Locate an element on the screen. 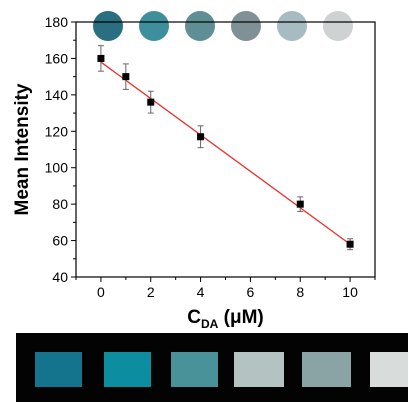 The width and height of the screenshot is (409, 402). y-tick-label: 120 is located at coordinates (57, 131).